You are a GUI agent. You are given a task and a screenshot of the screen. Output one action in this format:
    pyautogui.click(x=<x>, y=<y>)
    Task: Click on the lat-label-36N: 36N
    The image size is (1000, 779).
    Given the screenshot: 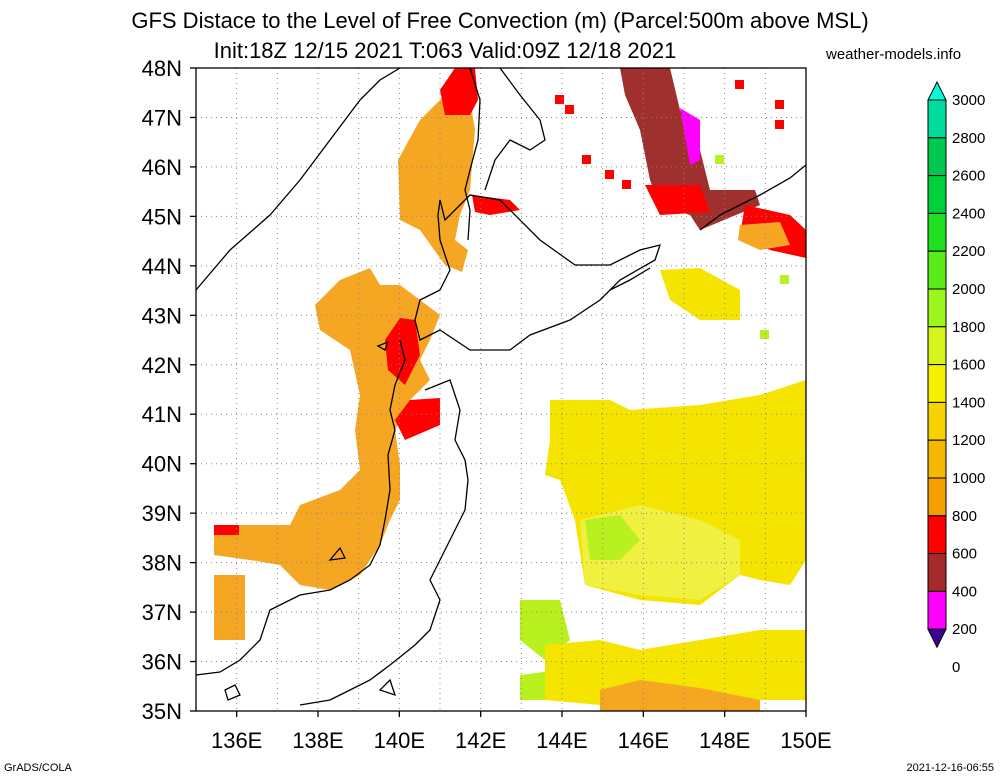 What is the action you would take?
    pyautogui.click(x=162, y=662)
    